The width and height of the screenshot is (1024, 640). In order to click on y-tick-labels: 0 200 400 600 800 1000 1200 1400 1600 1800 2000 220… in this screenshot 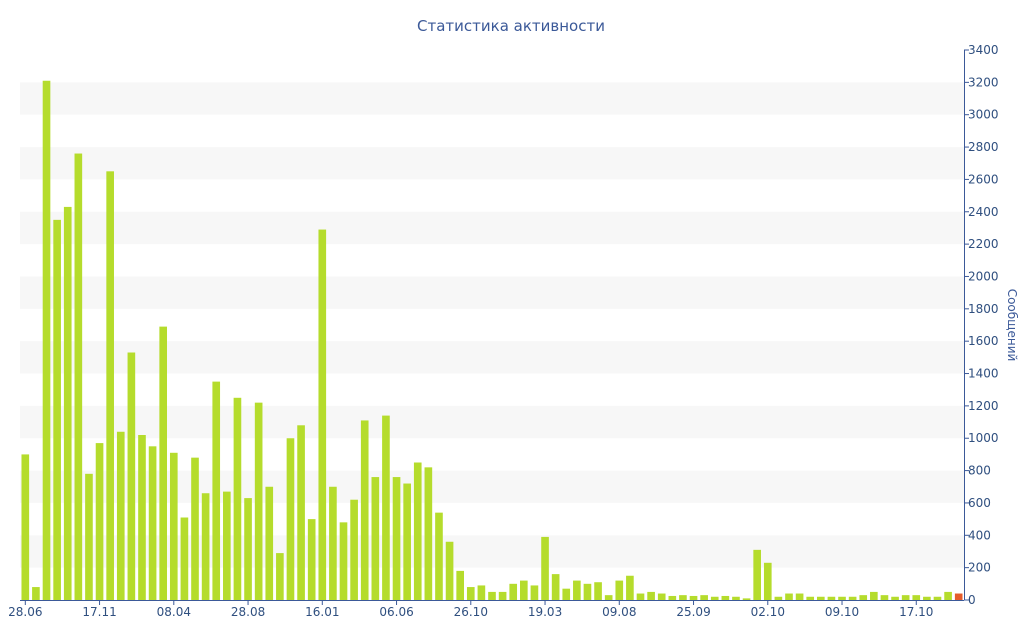, I will do `click(983, 325)`.